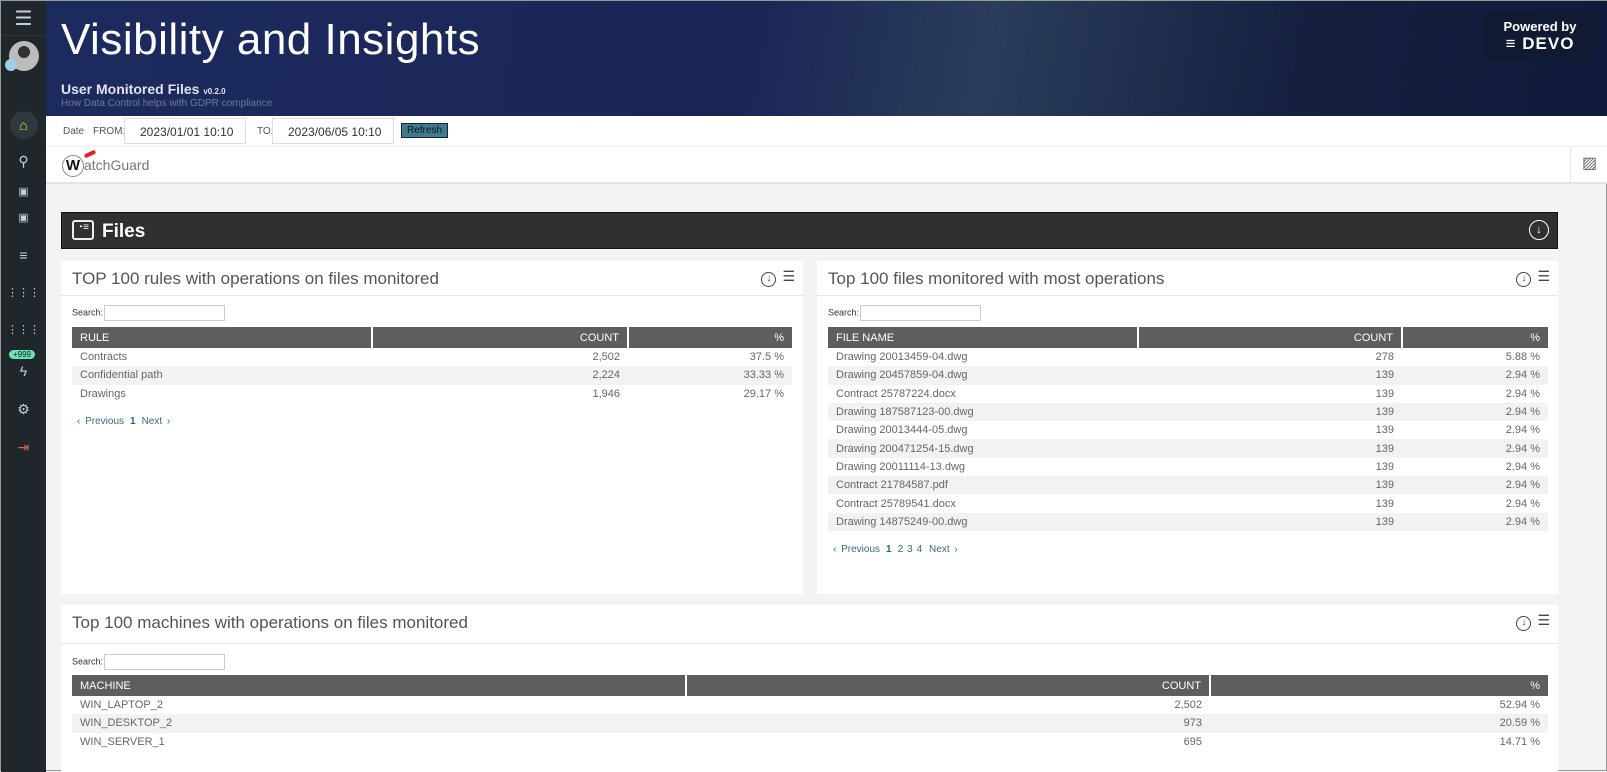 The width and height of the screenshot is (1607, 772). What do you see at coordinates (910, 549) in the screenshot?
I see `page-link: 3` at bounding box center [910, 549].